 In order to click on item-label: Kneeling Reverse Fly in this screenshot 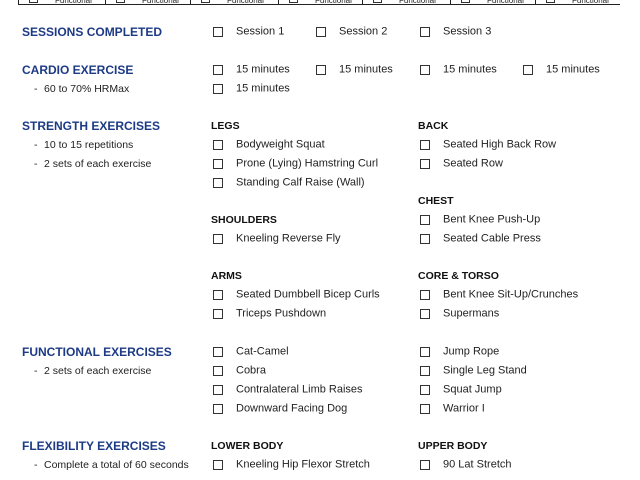, I will do `click(288, 238)`.